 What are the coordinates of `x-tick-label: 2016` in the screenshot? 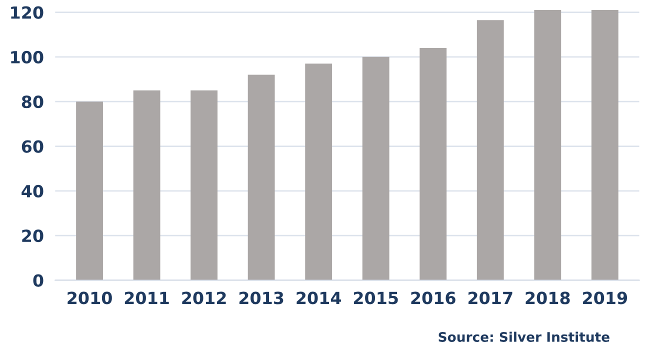 It's located at (433, 298).